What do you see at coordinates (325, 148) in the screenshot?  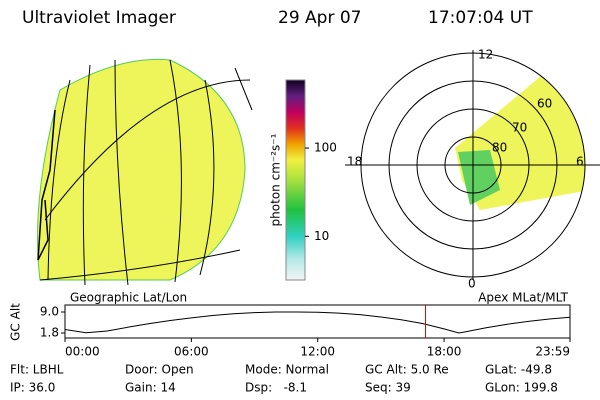 I see `colorbar-tick-label: 100` at bounding box center [325, 148].